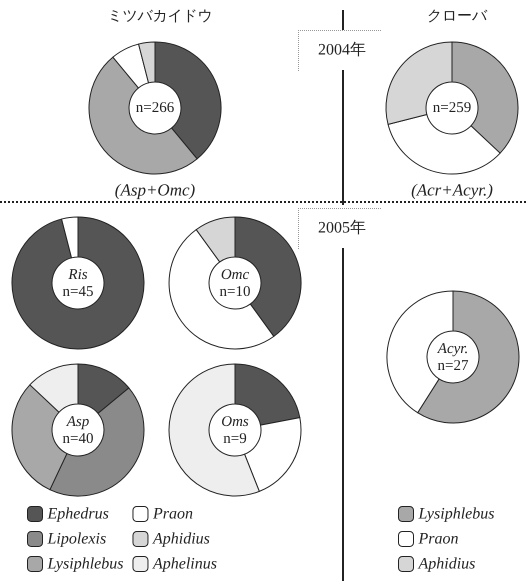  I want to click on legend-label: Ephedrus, so click(77, 514).